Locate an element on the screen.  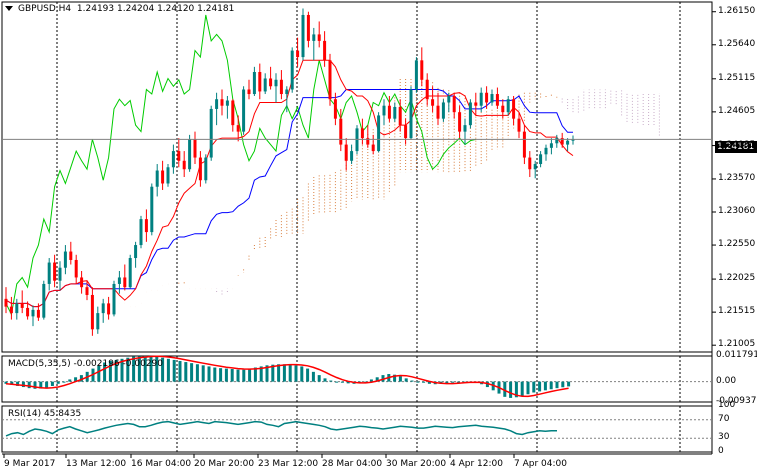
ohlc-values: 1.24193 1.24204 1.24120 1.24181 is located at coordinates (155, 9).